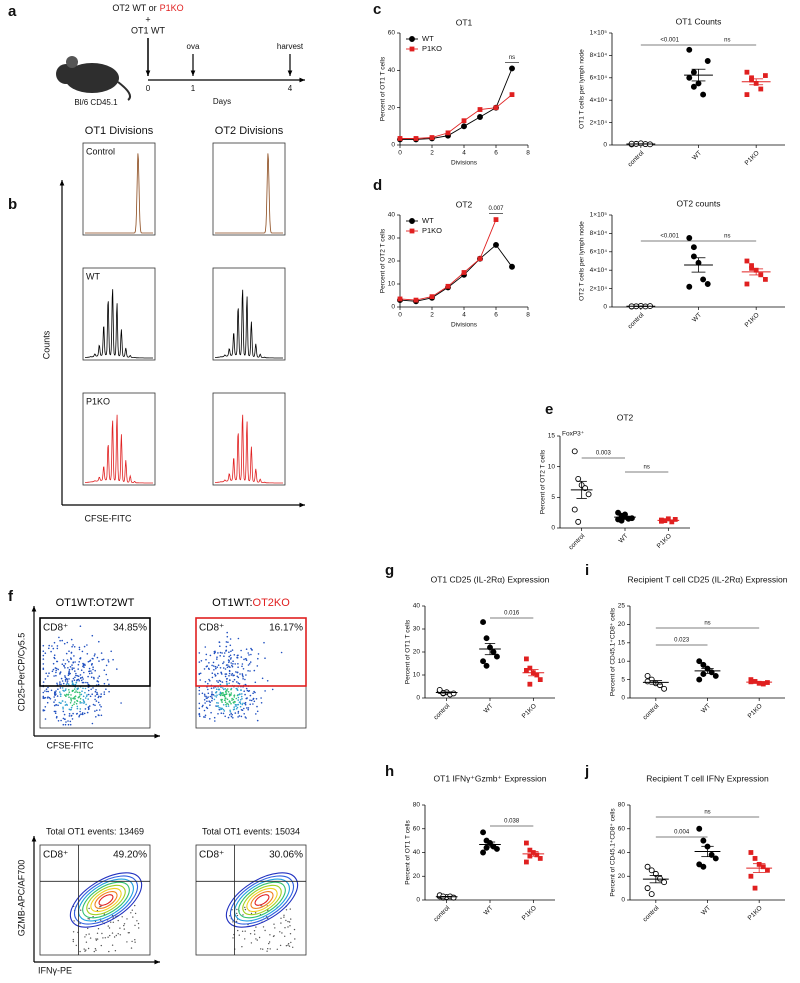 This screenshot has width=800, height=983. Describe the element at coordinates (392, 107) in the screenshot. I see `y-tick-label: 20` at that location.